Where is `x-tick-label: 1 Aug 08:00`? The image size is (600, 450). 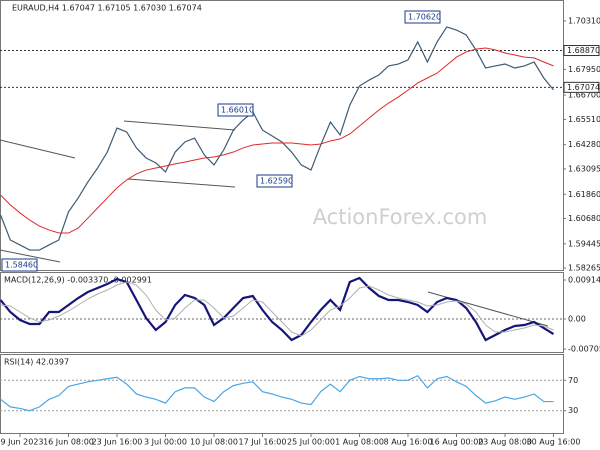 x-tick-label: 1 Aug 08:00 is located at coordinates (359, 442).